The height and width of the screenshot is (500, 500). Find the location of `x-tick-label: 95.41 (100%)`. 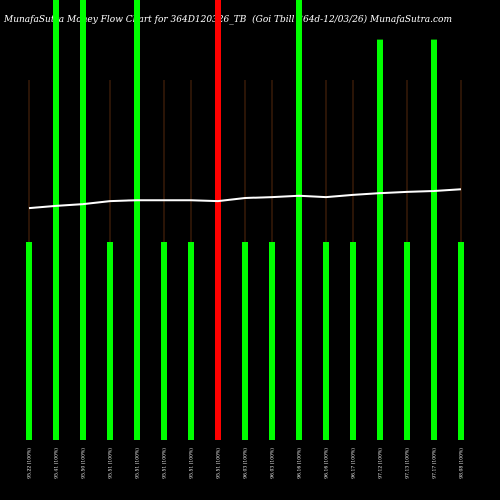

x-tick-label: 95.41 (100%) is located at coordinates (56, 463).